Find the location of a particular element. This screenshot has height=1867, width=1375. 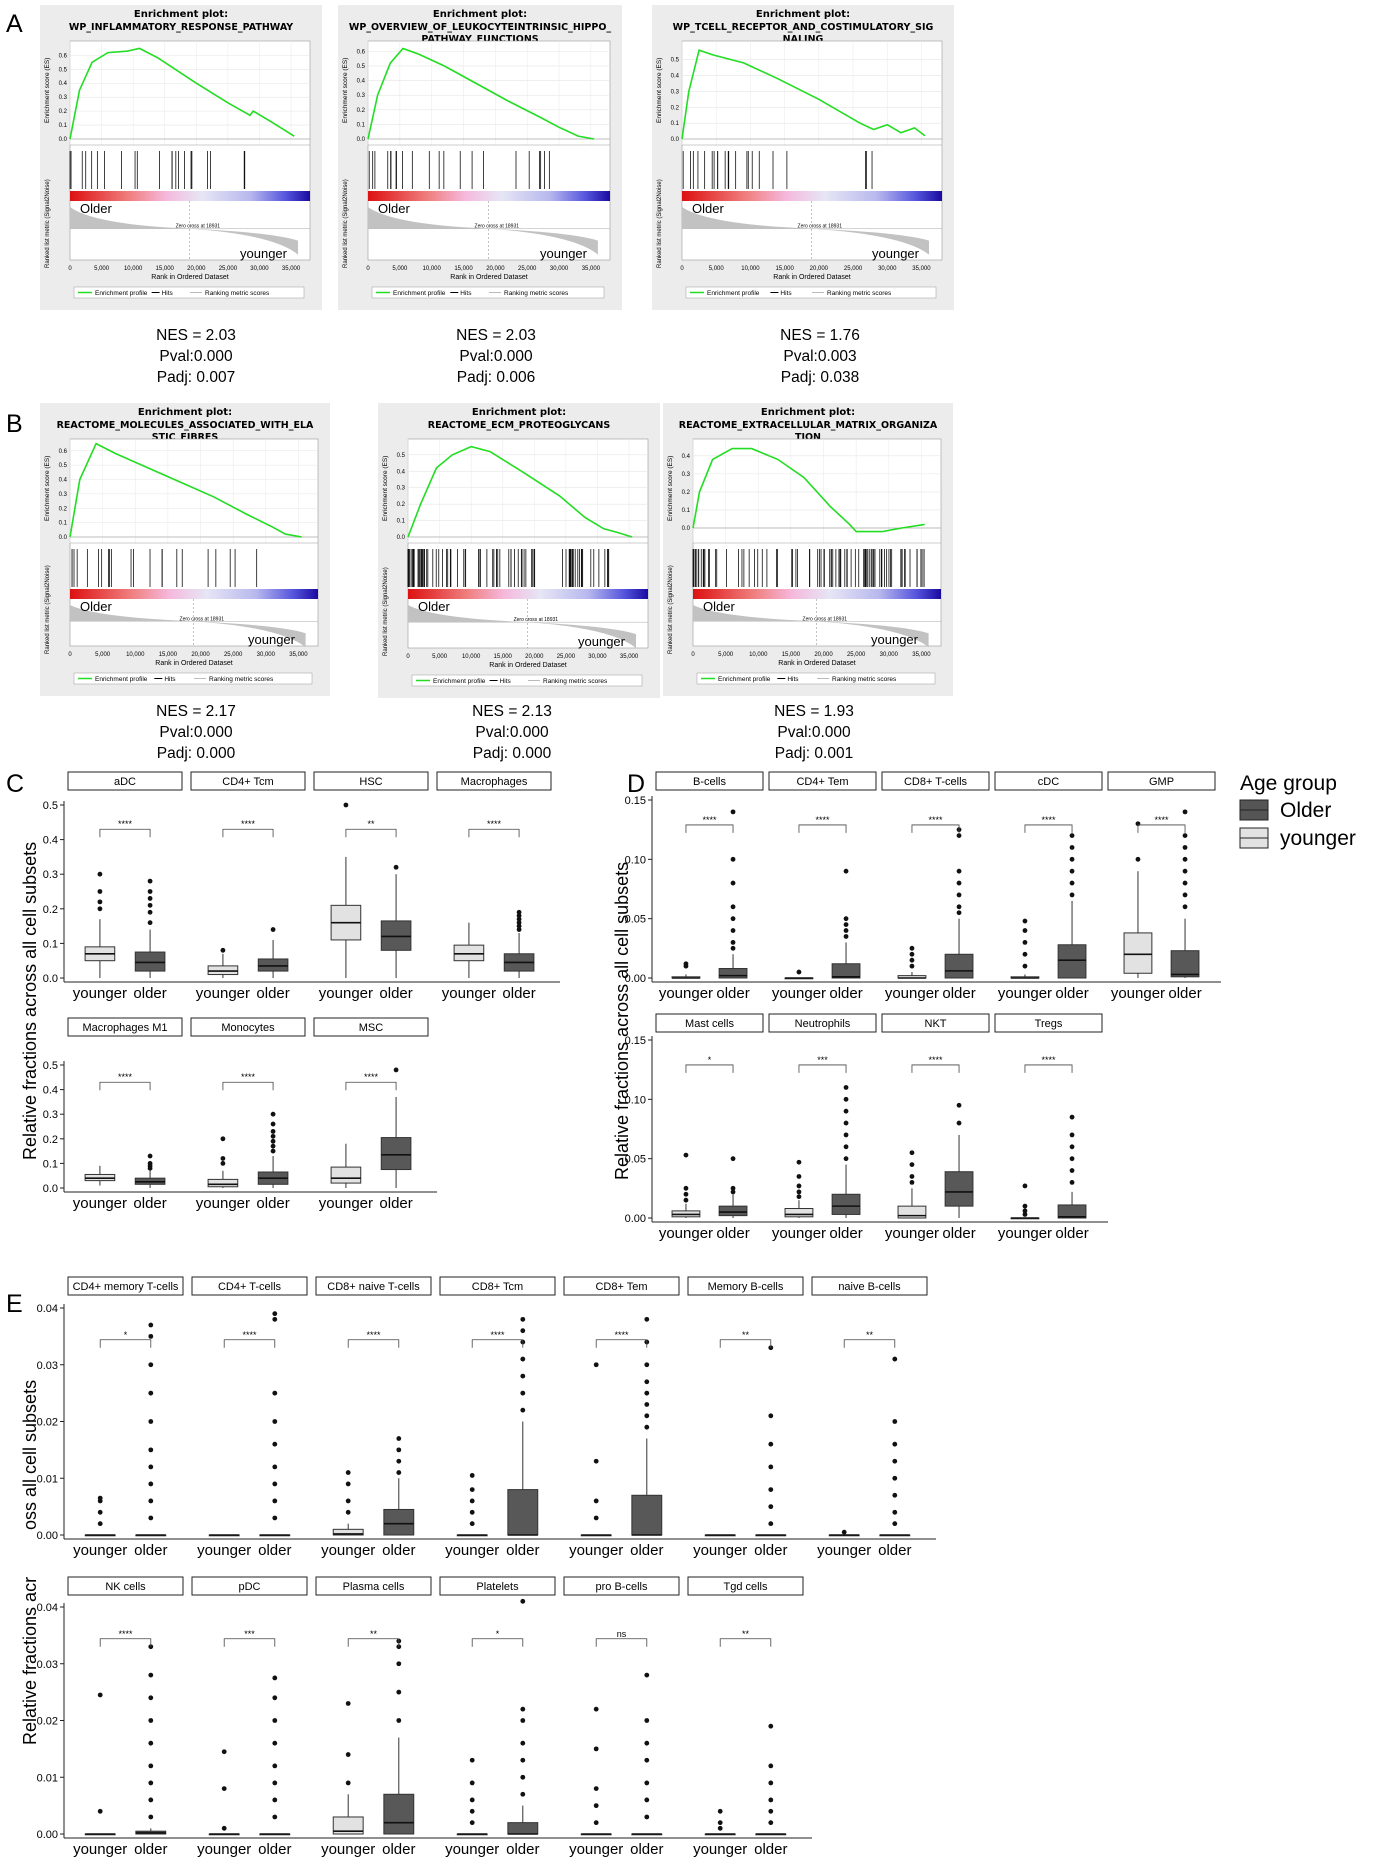

gsea-metric-axis-label: Ranked list metric (Signal2Noise) is located at coordinates (671, 609).